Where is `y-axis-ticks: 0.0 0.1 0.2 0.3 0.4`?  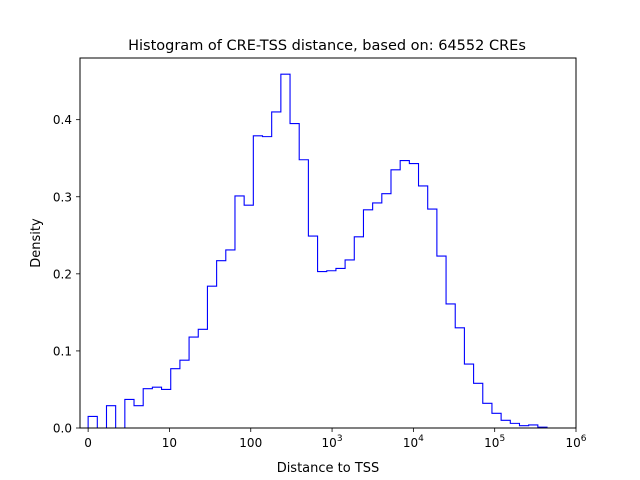 y-axis-ticks: 0.0 0.1 0.2 0.3 0.4 is located at coordinates (66, 274).